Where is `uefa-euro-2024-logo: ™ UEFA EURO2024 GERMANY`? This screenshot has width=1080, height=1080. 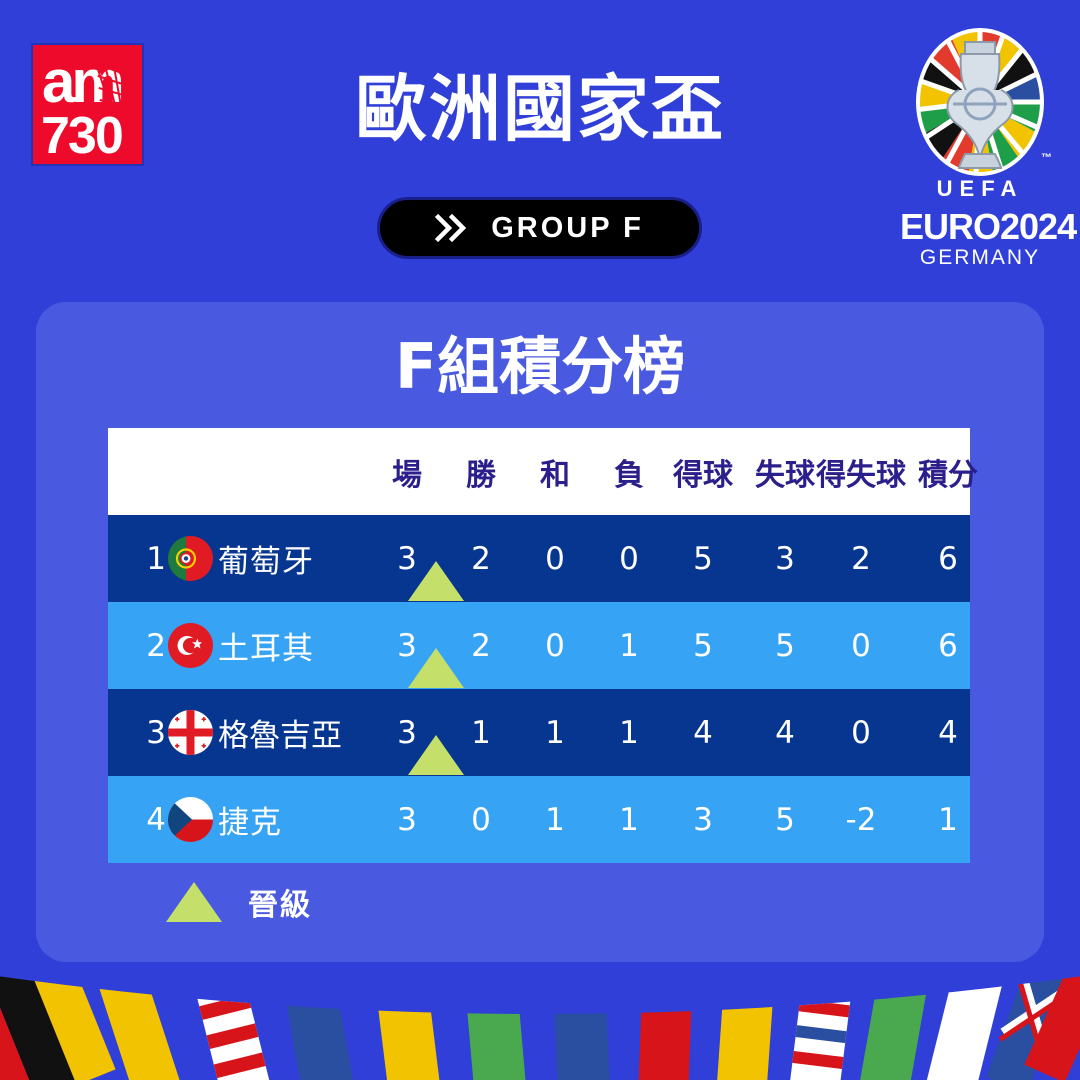 uefa-euro-2024-logo: ™ UEFA EURO2024 GERMANY is located at coordinates (988, 148).